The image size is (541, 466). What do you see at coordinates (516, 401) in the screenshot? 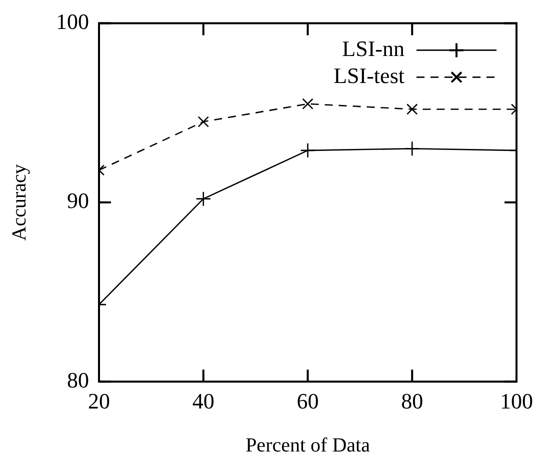
I see `x-tick-label: 100` at bounding box center [516, 401].